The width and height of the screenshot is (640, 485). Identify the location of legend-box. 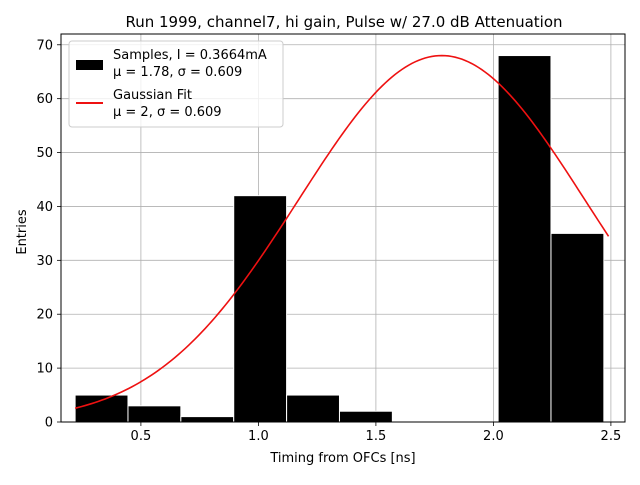
(176, 84).